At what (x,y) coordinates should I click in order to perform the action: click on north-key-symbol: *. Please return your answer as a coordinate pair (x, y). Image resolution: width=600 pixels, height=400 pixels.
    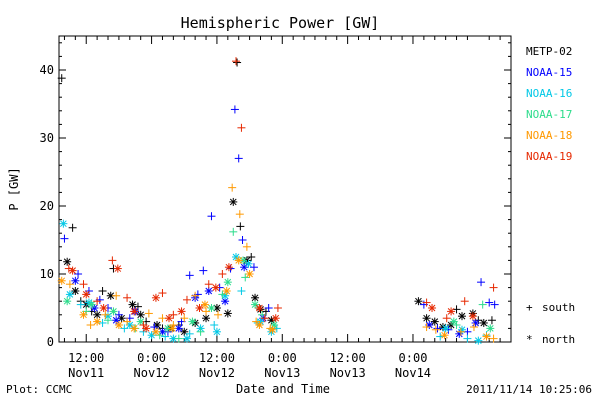
    Looking at the image, I should click on (529, 339).